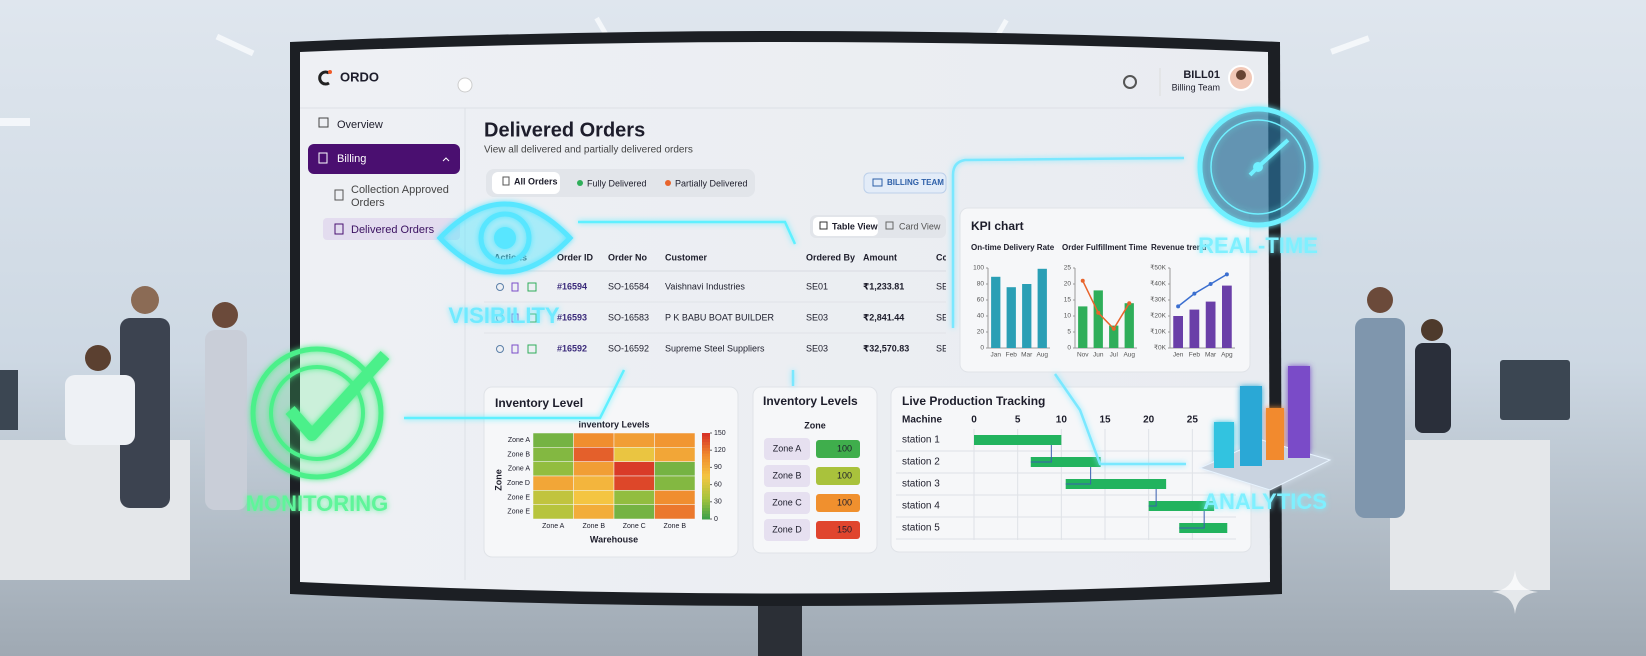 The width and height of the screenshot is (1646, 656). What do you see at coordinates (810, 401) in the screenshot?
I see `card-title: Inventory Levels` at bounding box center [810, 401].